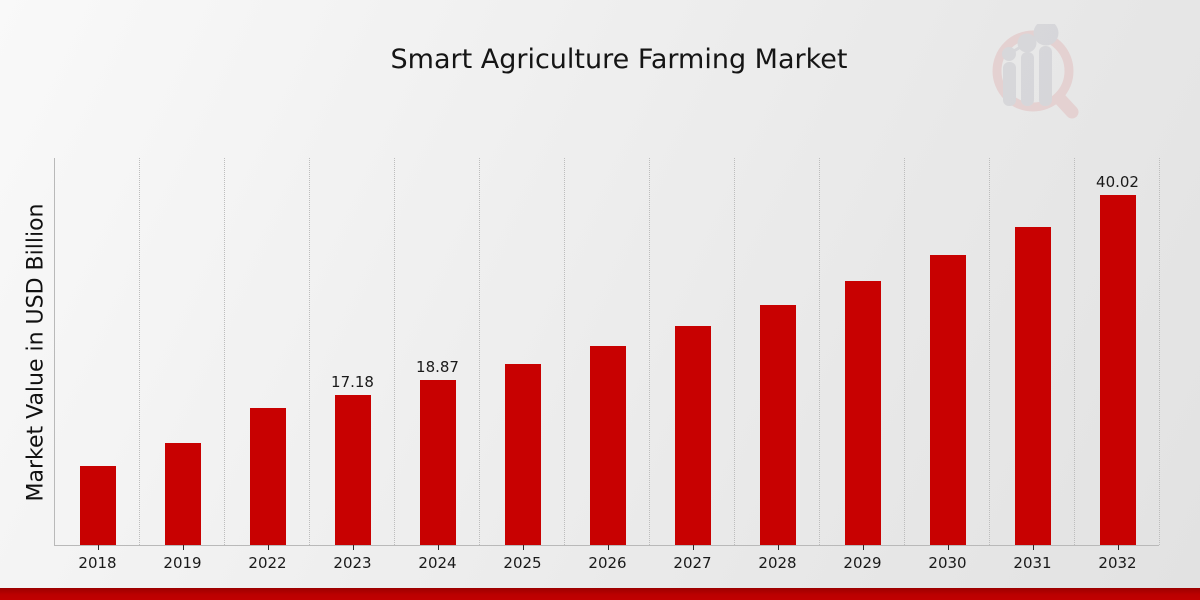 Image resolution: width=1200 pixels, height=600 pixels. I want to click on bar-2023, so click(352, 470).